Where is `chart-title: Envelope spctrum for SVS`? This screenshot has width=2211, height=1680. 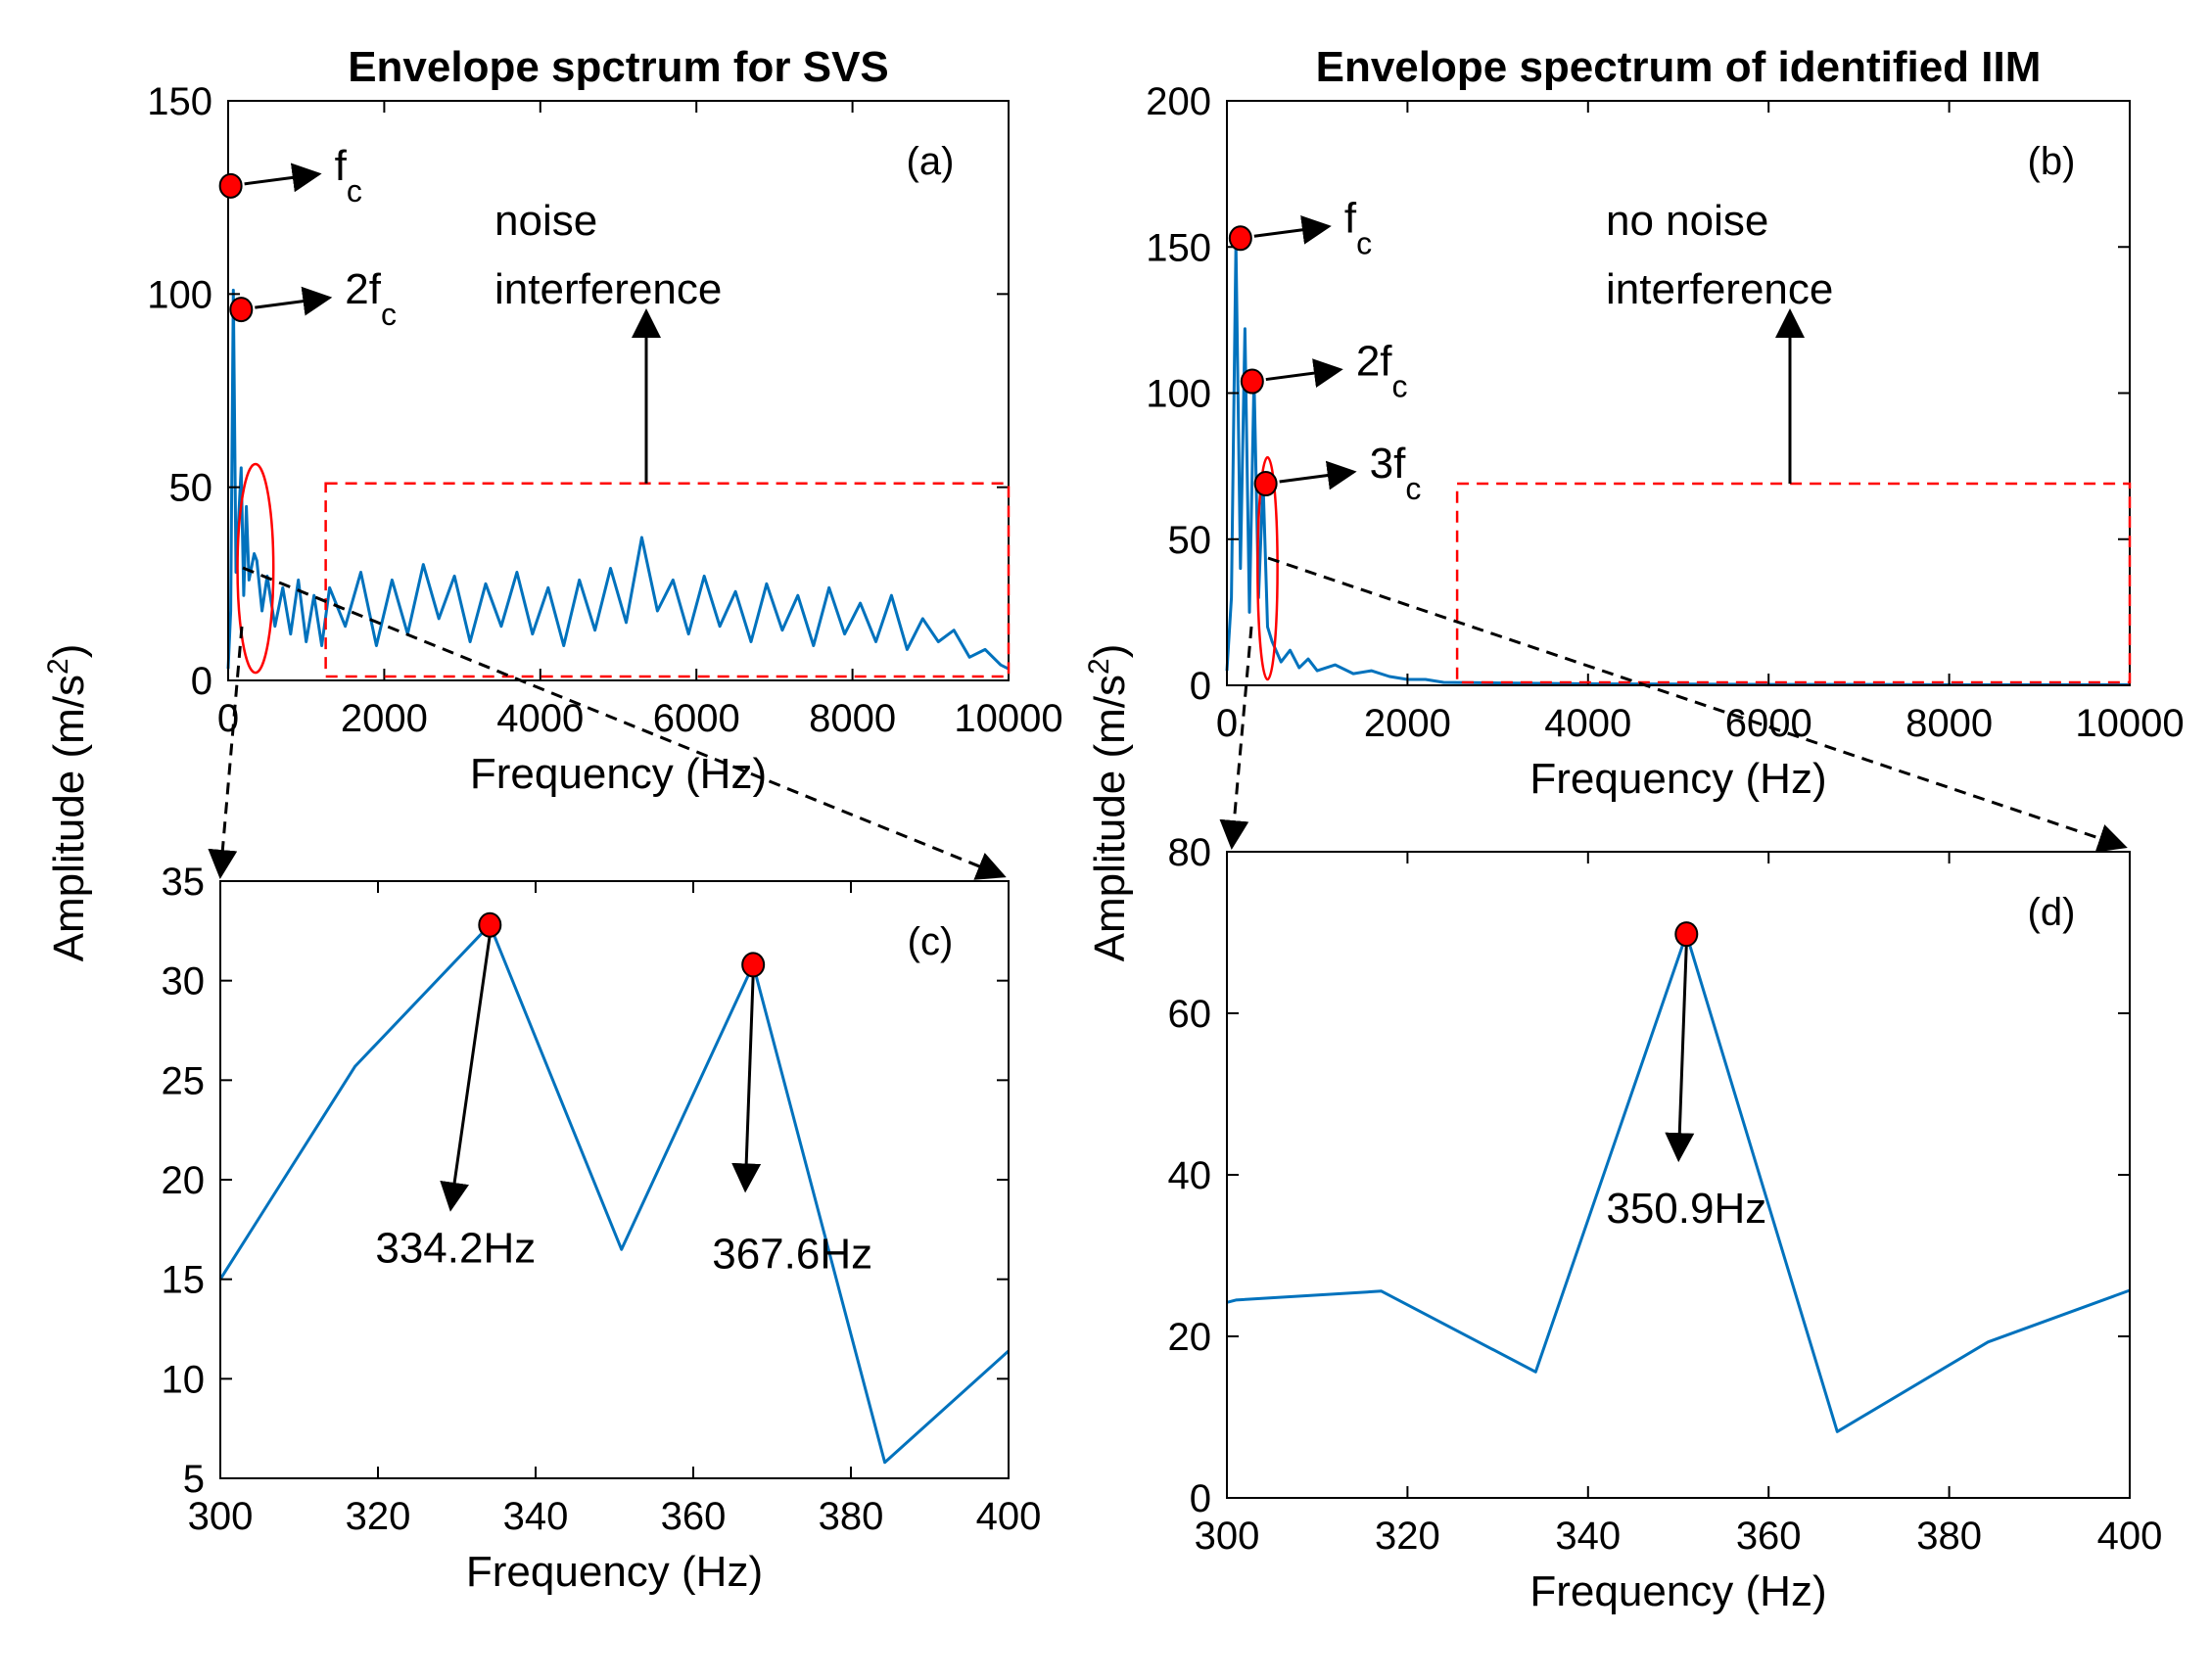 chart-title: Envelope spctrum for SVS is located at coordinates (618, 67).